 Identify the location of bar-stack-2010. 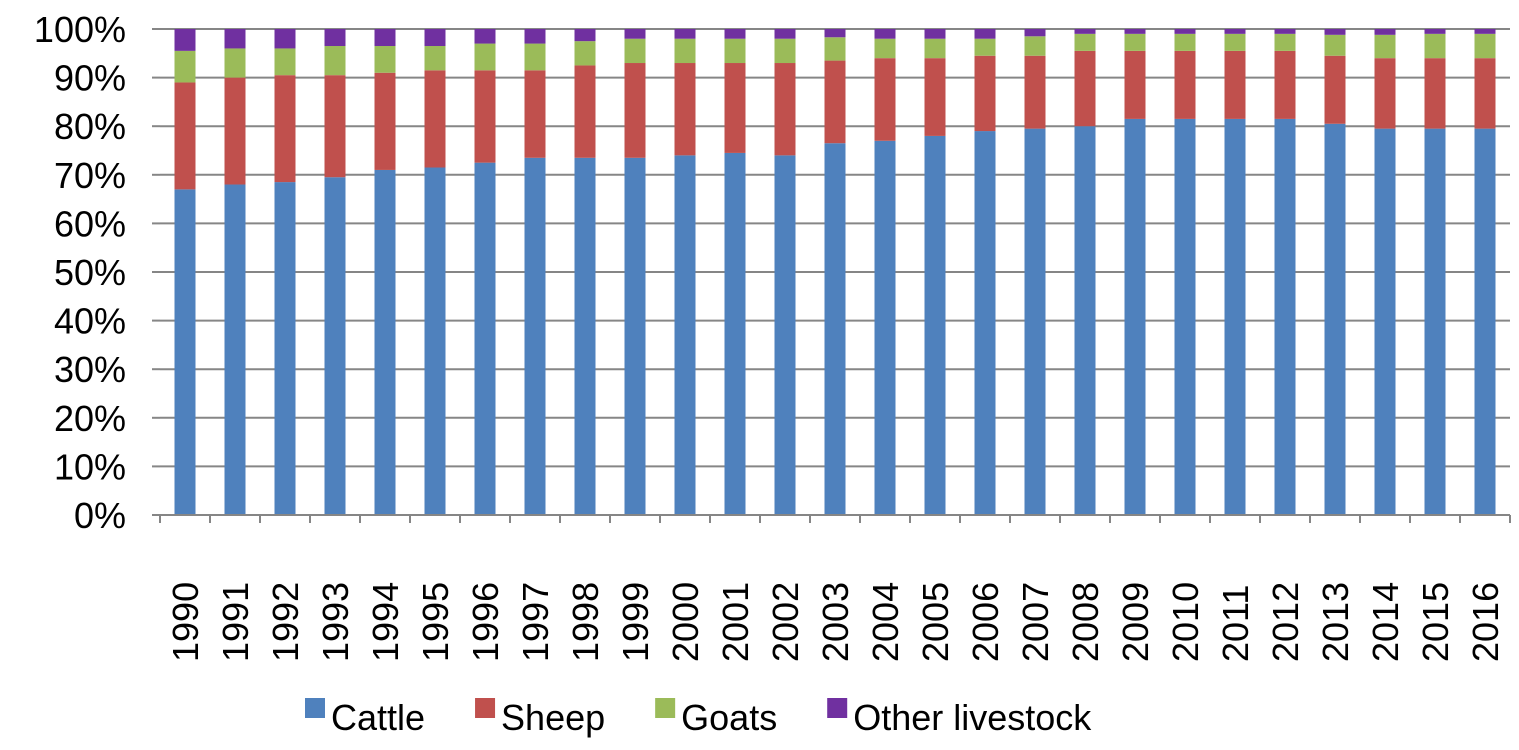
(1185, 272).